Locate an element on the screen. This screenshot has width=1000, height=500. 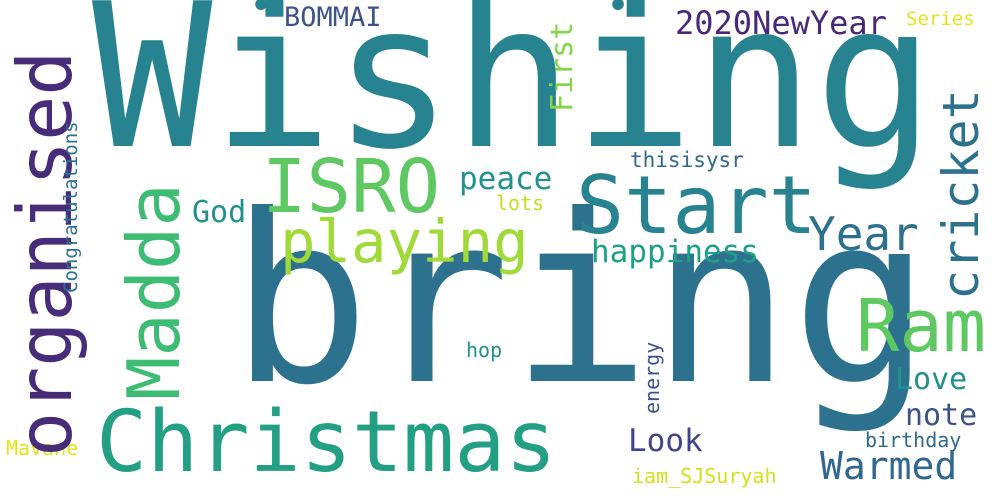
word-lots: lots is located at coordinates (520, 203).